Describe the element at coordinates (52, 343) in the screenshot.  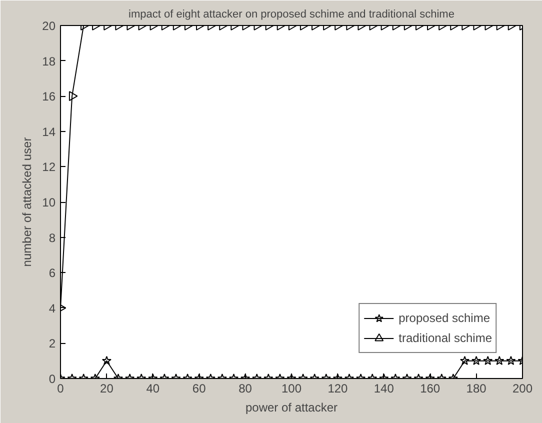
I see `y-tick-label: 2` at that location.